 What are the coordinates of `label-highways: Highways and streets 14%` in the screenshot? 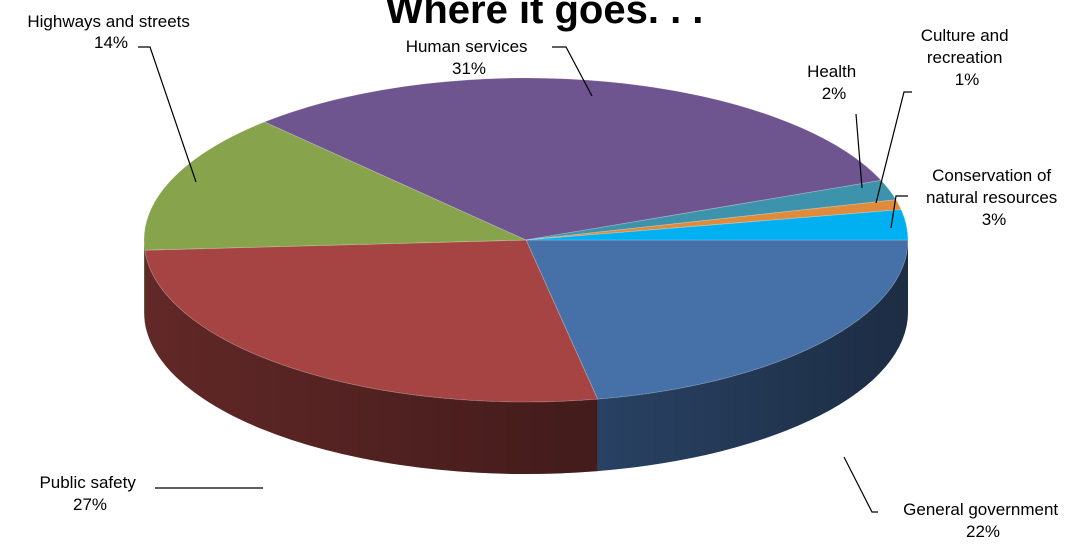 It's located at (110, 32).